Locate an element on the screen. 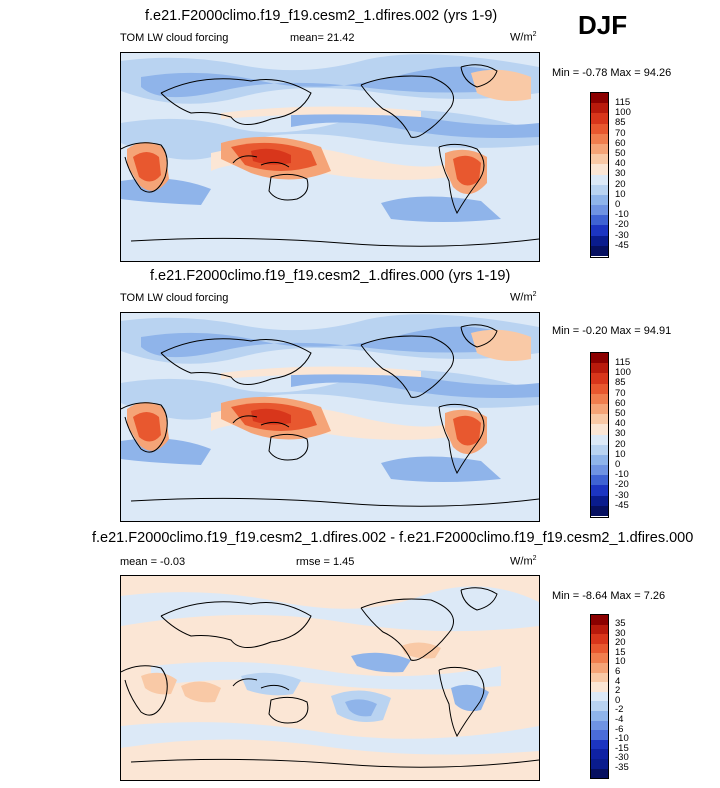 The image size is (720, 788). panel3-minmax: Min = -8.64 Max = 7.26 is located at coordinates (609, 596).